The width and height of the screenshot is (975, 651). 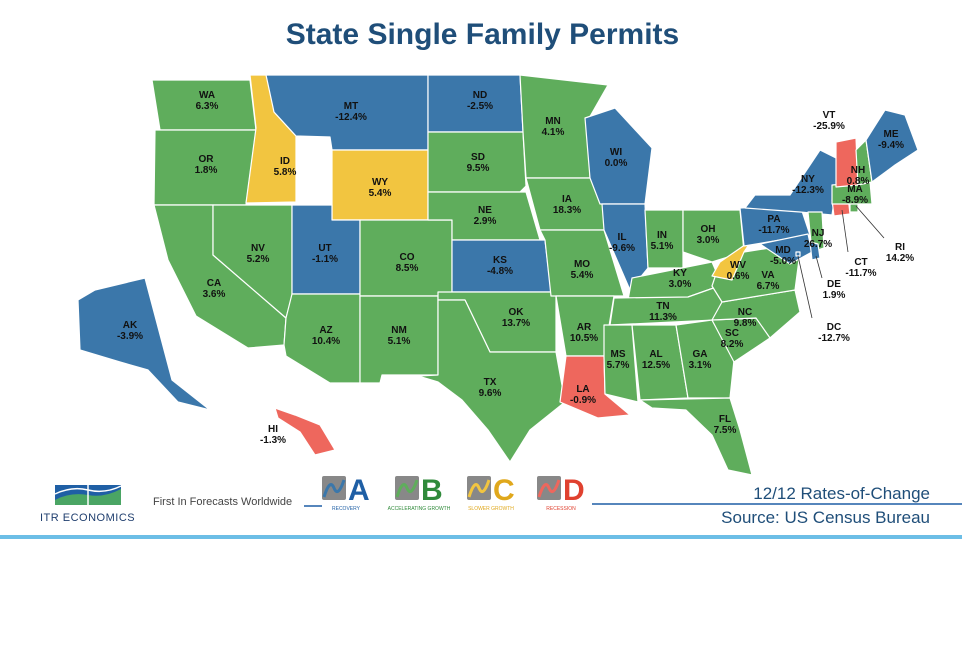 What do you see at coordinates (798, 254) in the screenshot?
I see `state-dc` at bounding box center [798, 254].